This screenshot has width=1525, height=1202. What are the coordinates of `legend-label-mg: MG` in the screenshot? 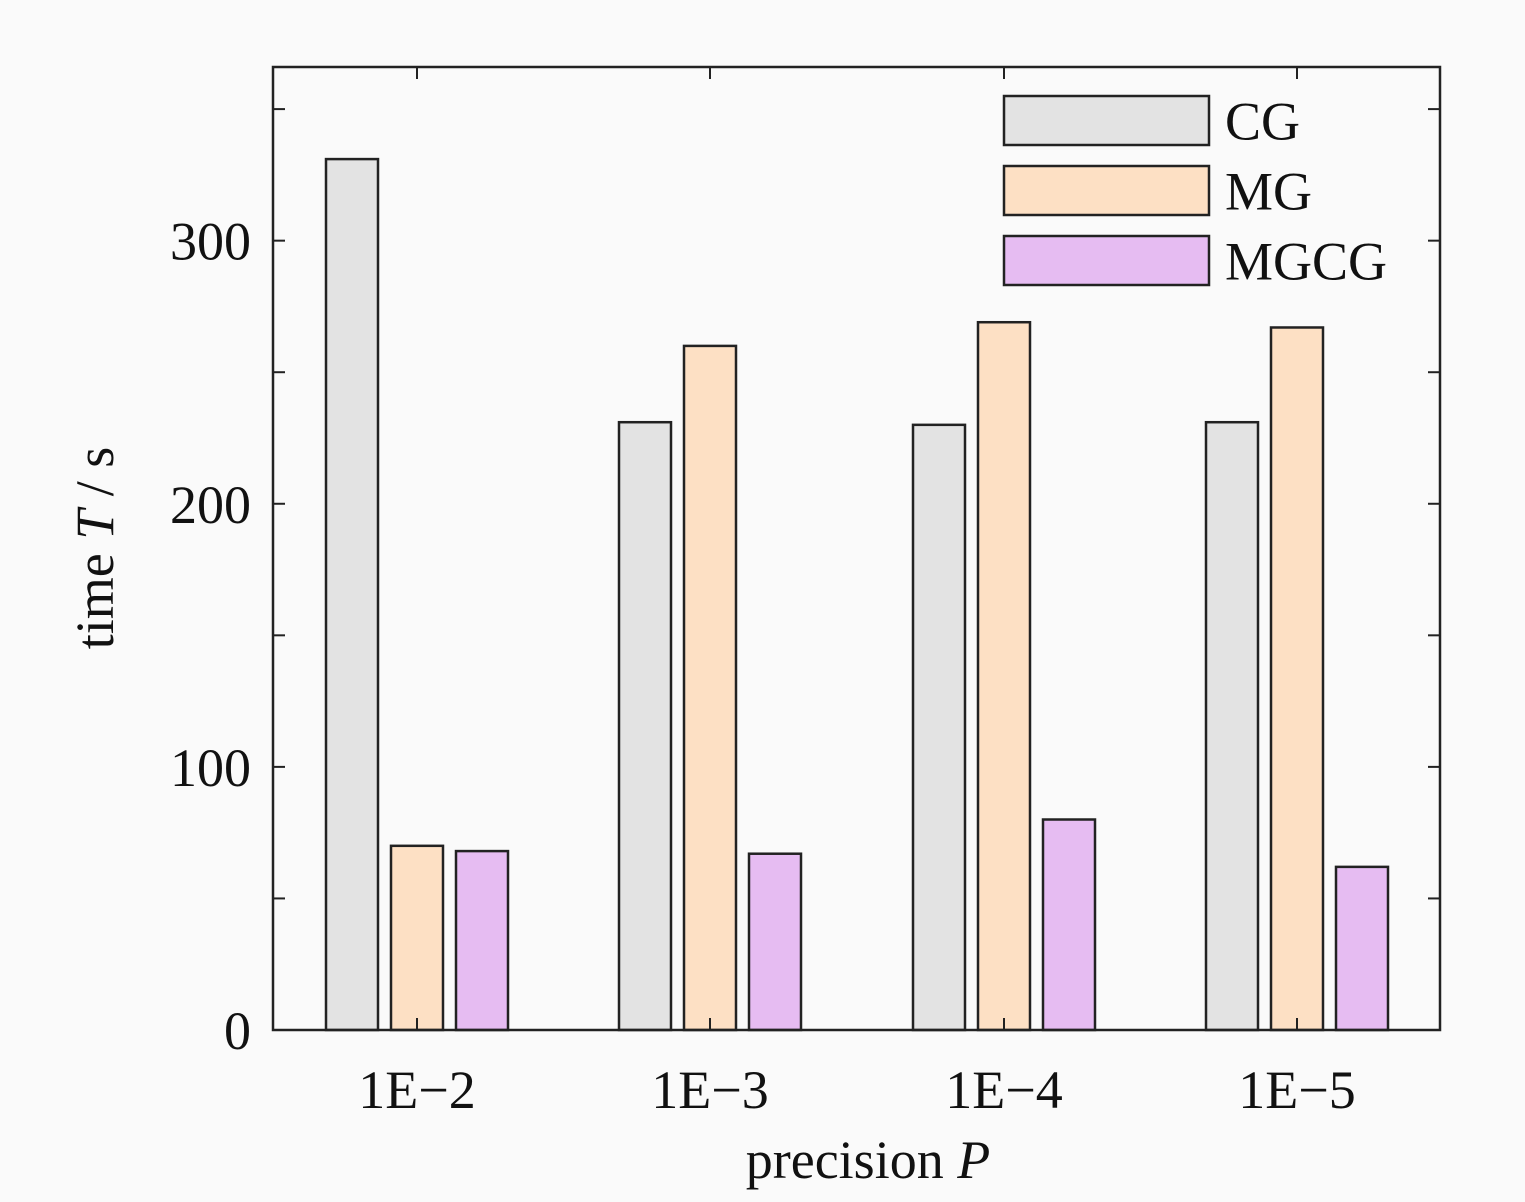 It's located at (1268, 192).